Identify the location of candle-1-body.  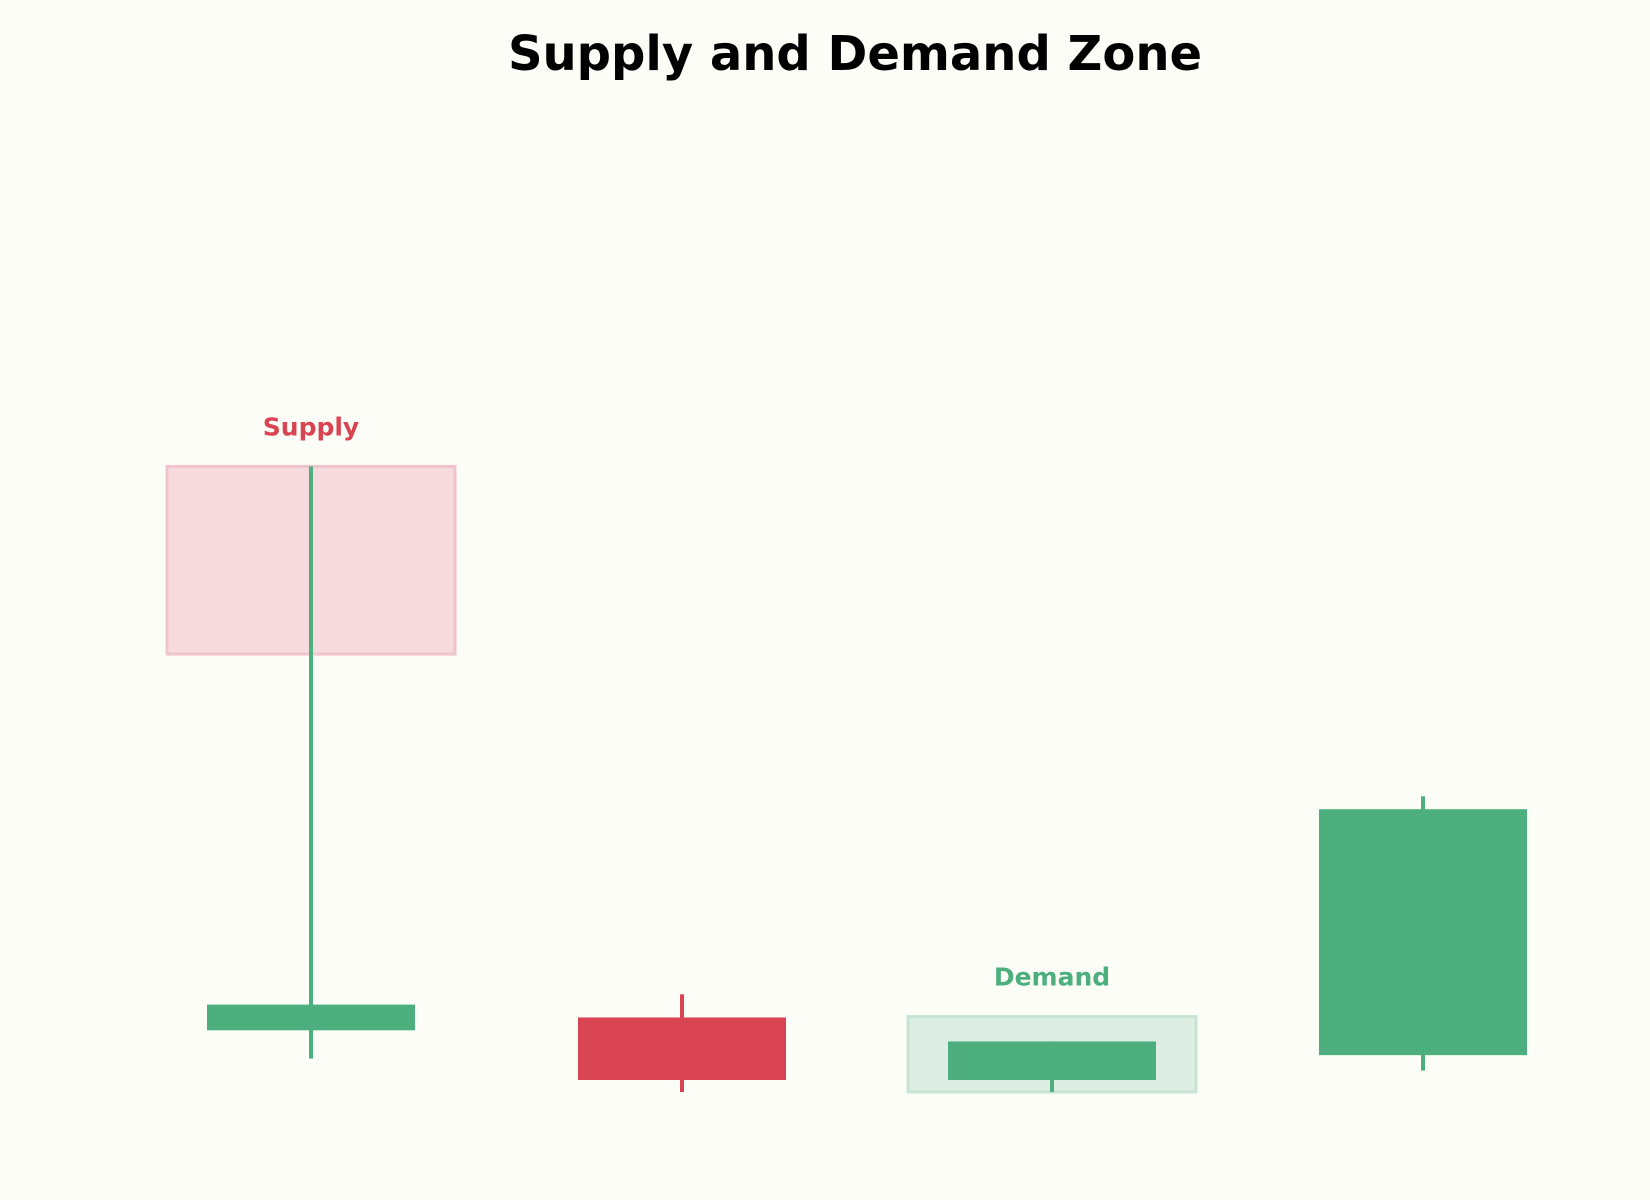
(311, 1017).